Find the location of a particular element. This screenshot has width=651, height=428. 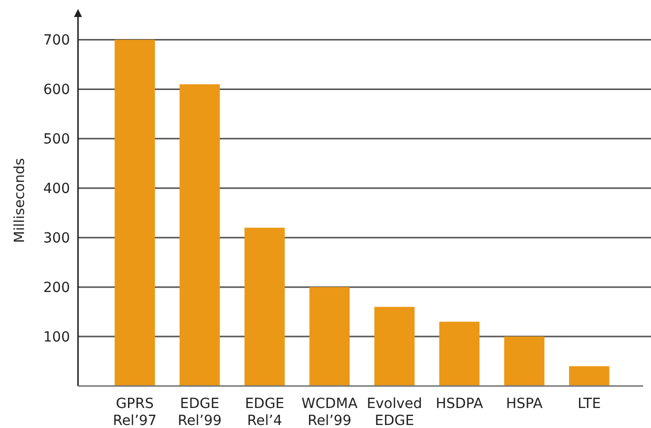

y-tick-label: 100 is located at coordinates (56, 337).